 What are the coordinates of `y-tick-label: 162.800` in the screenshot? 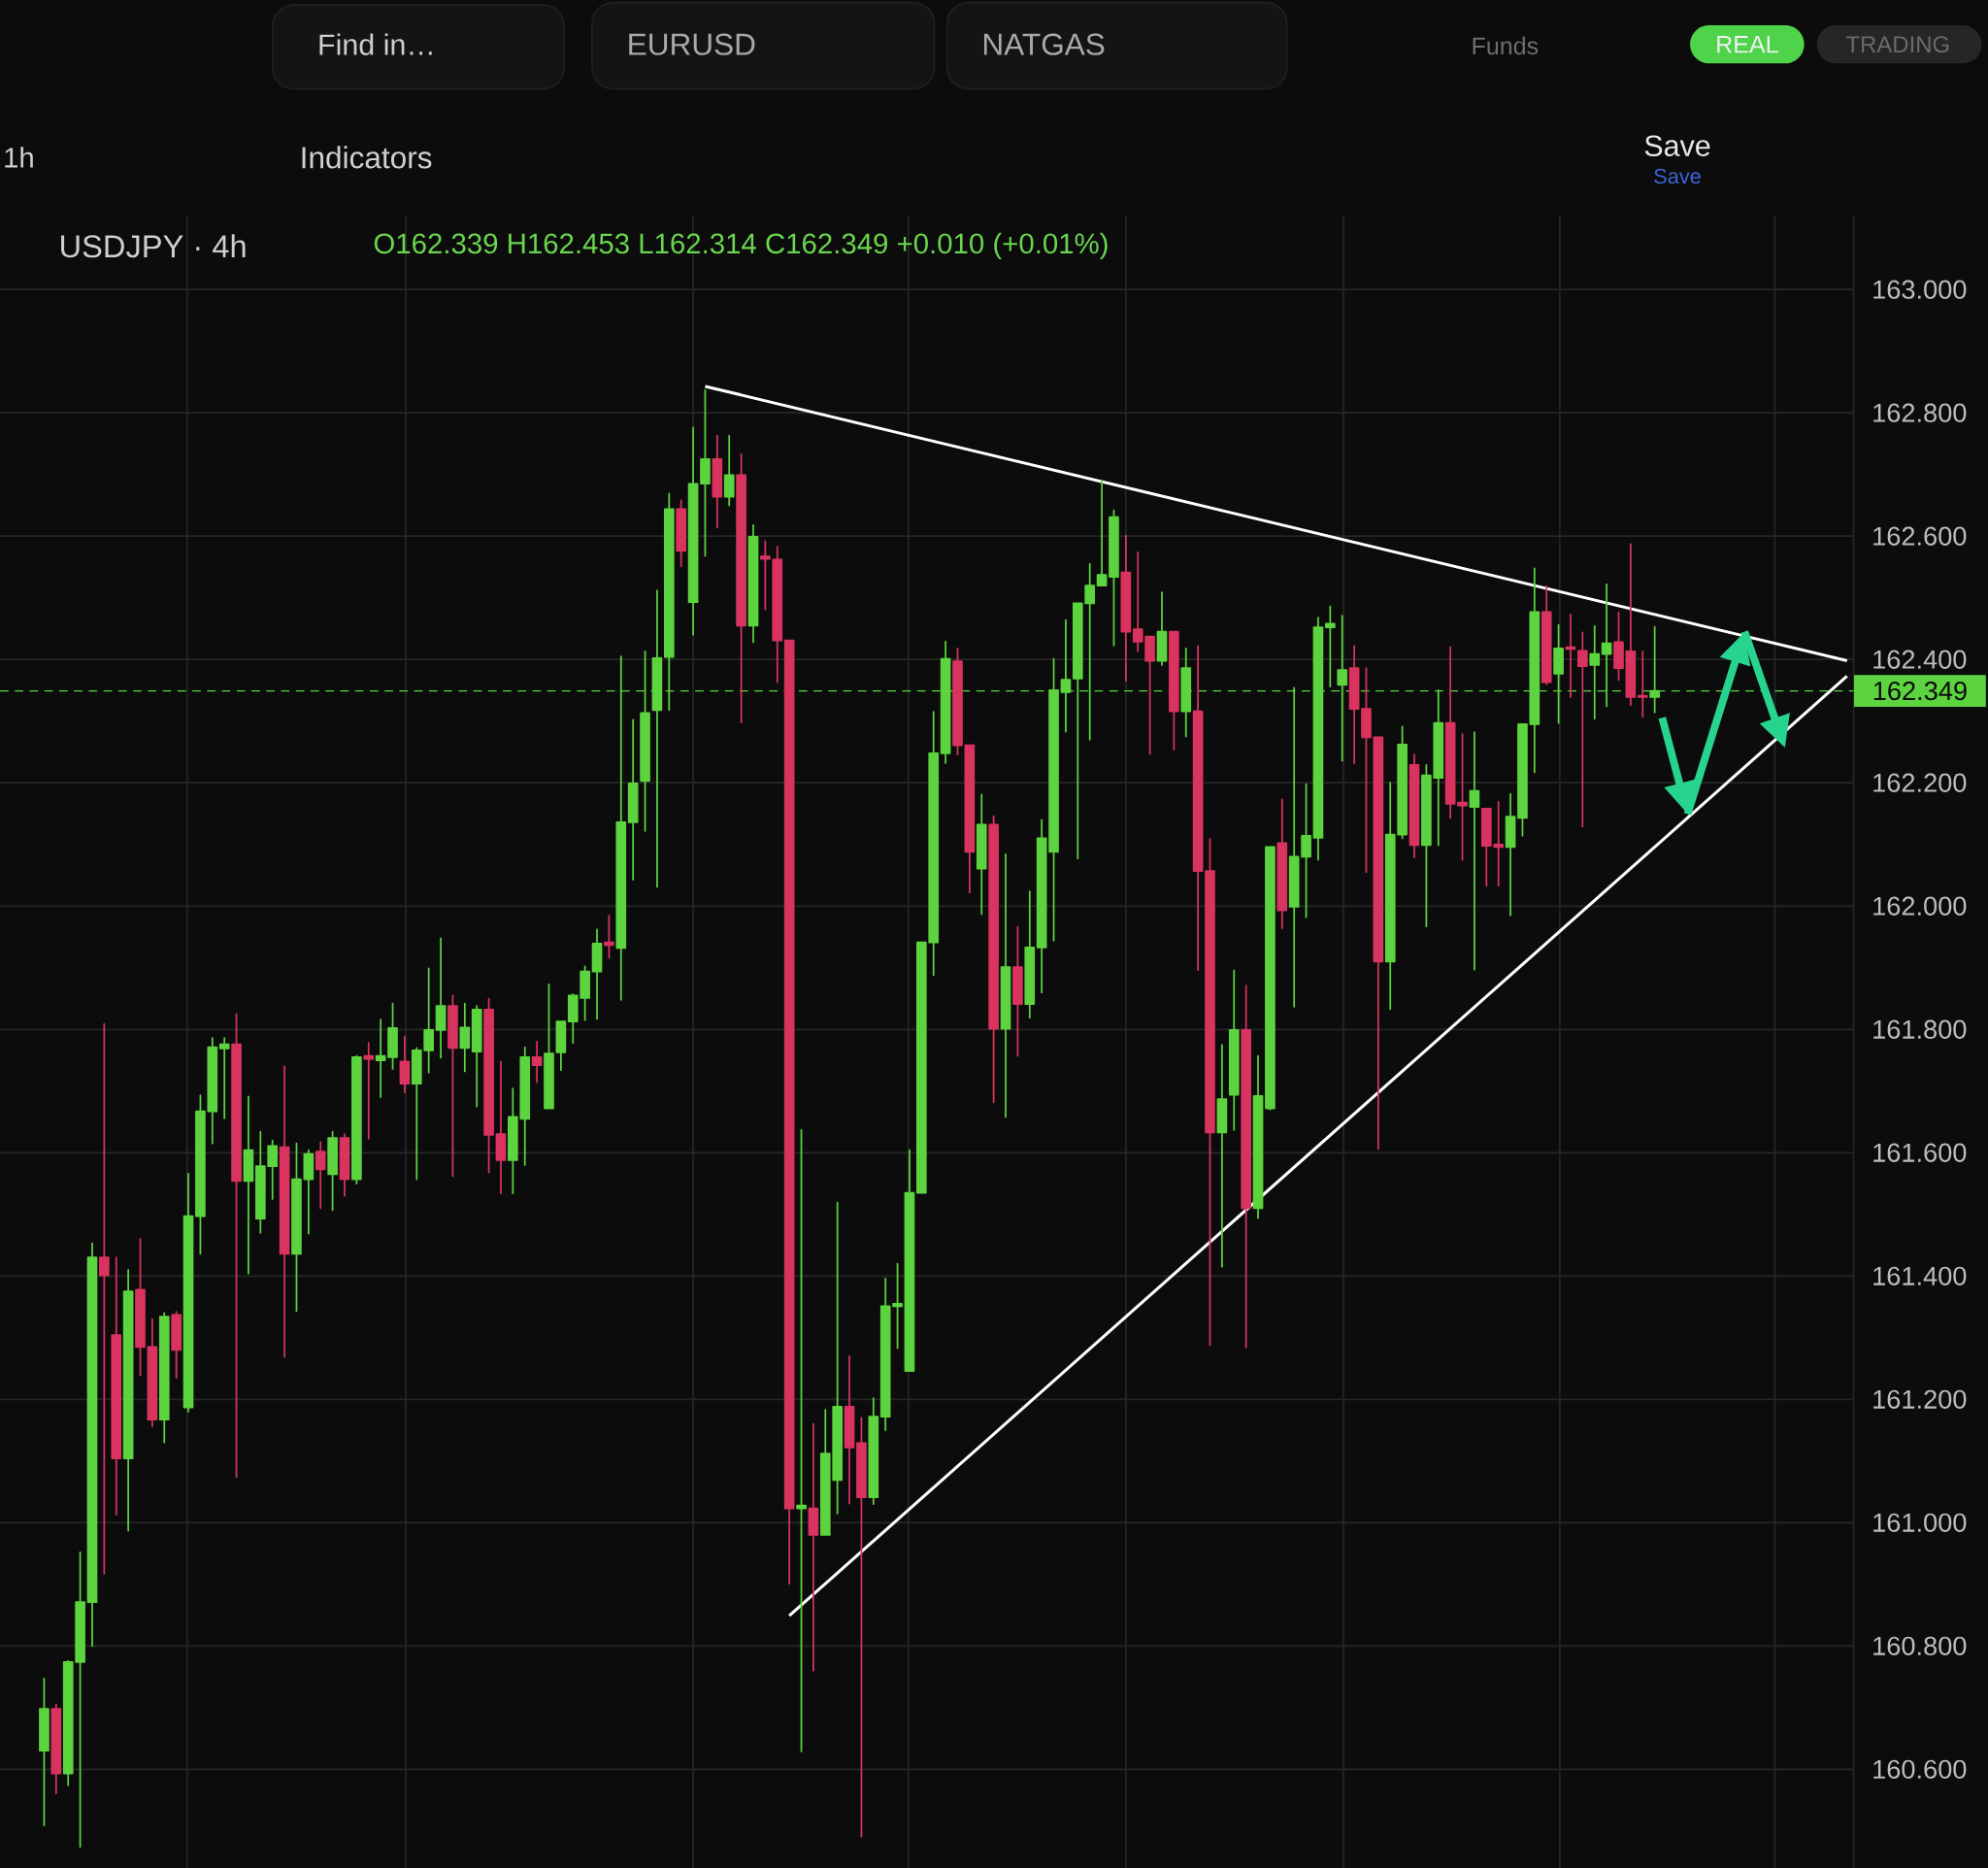 It's located at (1920, 412).